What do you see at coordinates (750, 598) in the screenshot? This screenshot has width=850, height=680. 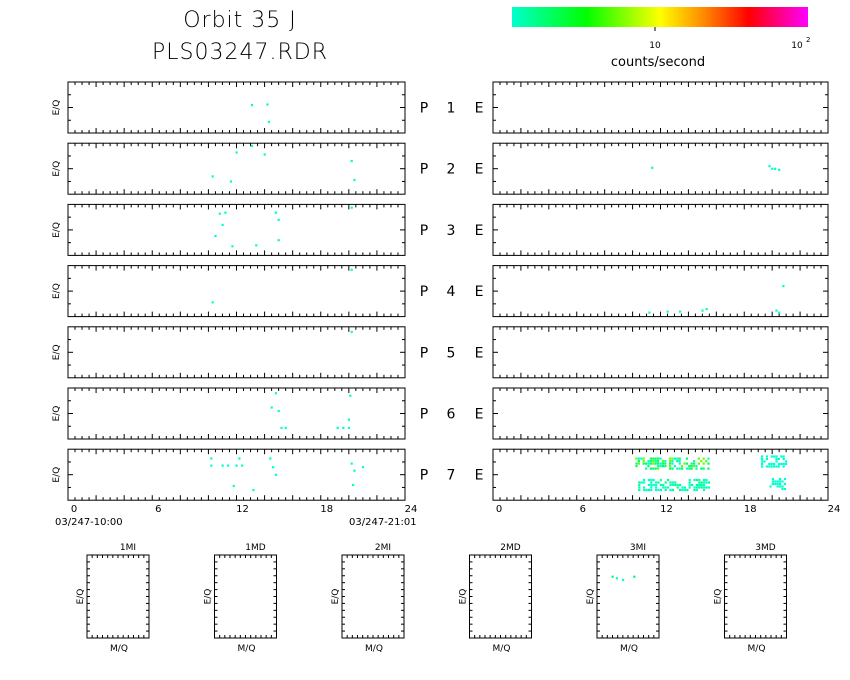 I see `mass-panel-3md: 3MD E/Q M/Q` at bounding box center [750, 598].